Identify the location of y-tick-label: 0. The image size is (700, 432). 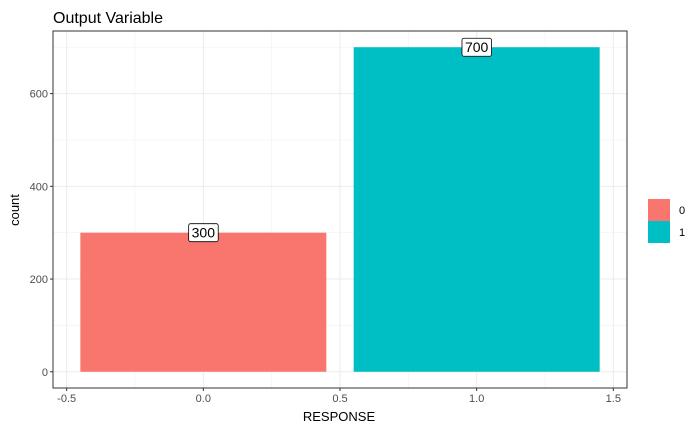
(45, 373).